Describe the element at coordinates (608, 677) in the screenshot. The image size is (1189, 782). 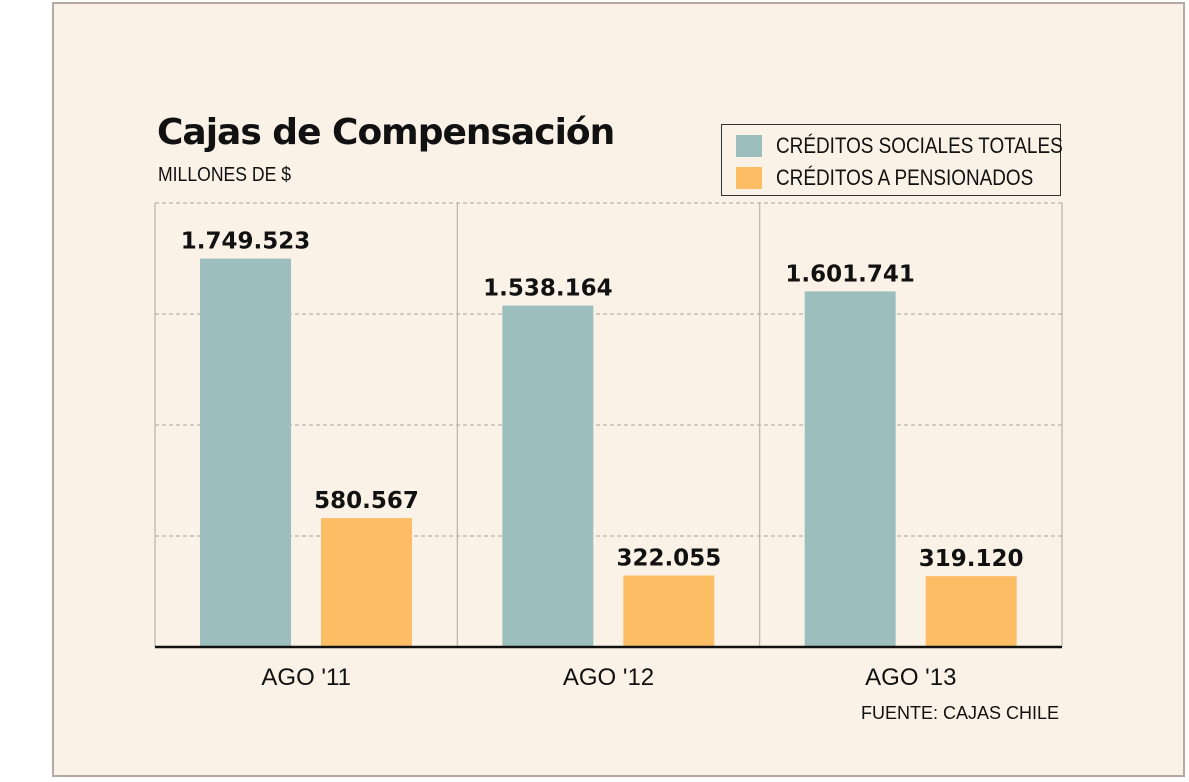
I see `x-tick-label: AGO '12` at that location.